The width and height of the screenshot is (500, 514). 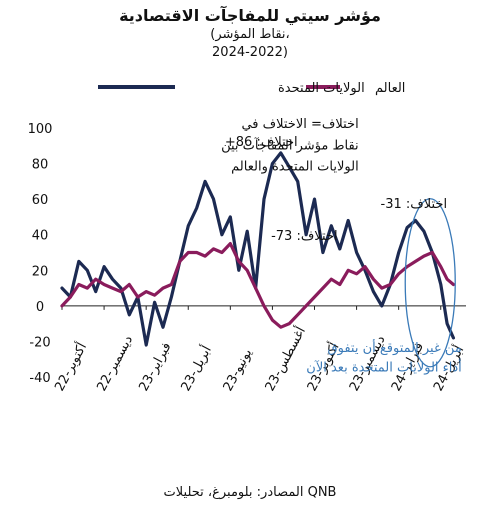 I want to click on y-tick-label: 100, so click(x=40, y=129).